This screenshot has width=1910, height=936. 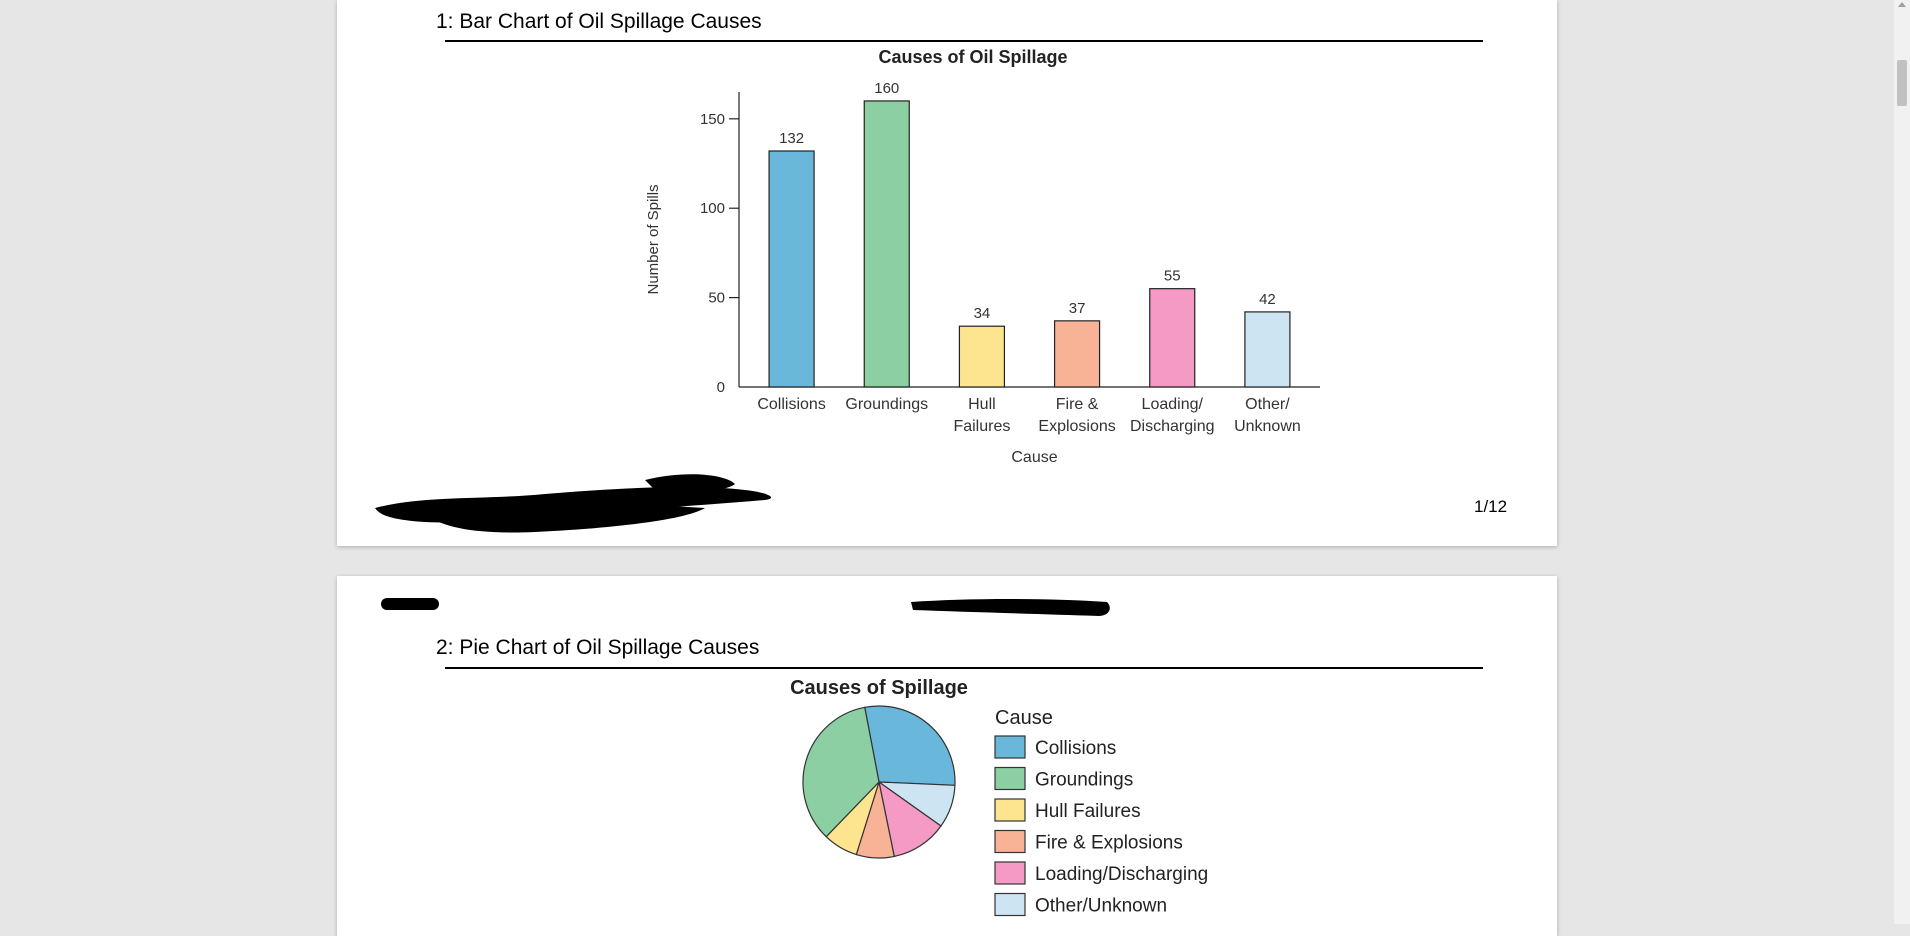 What do you see at coordinates (1075, 748) in the screenshot?
I see `legend-label: Collisions` at bounding box center [1075, 748].